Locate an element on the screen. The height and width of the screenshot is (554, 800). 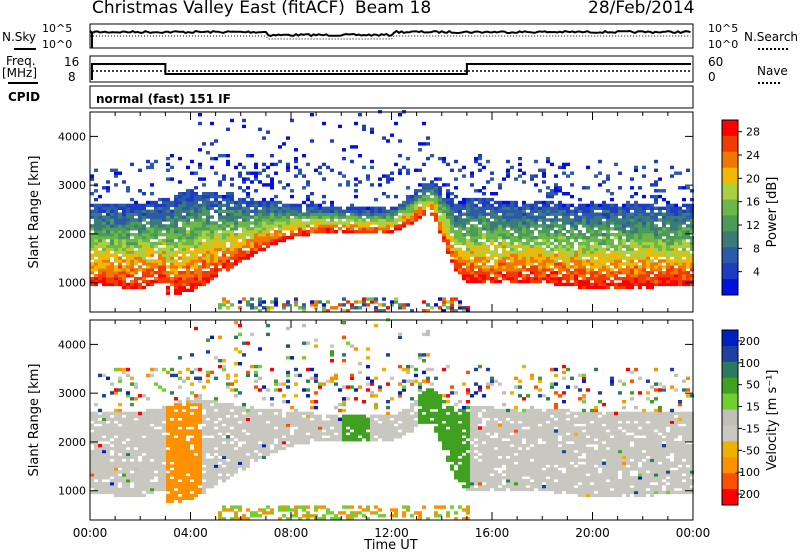
freq-tick-top: 16 is located at coordinates (72, 62).